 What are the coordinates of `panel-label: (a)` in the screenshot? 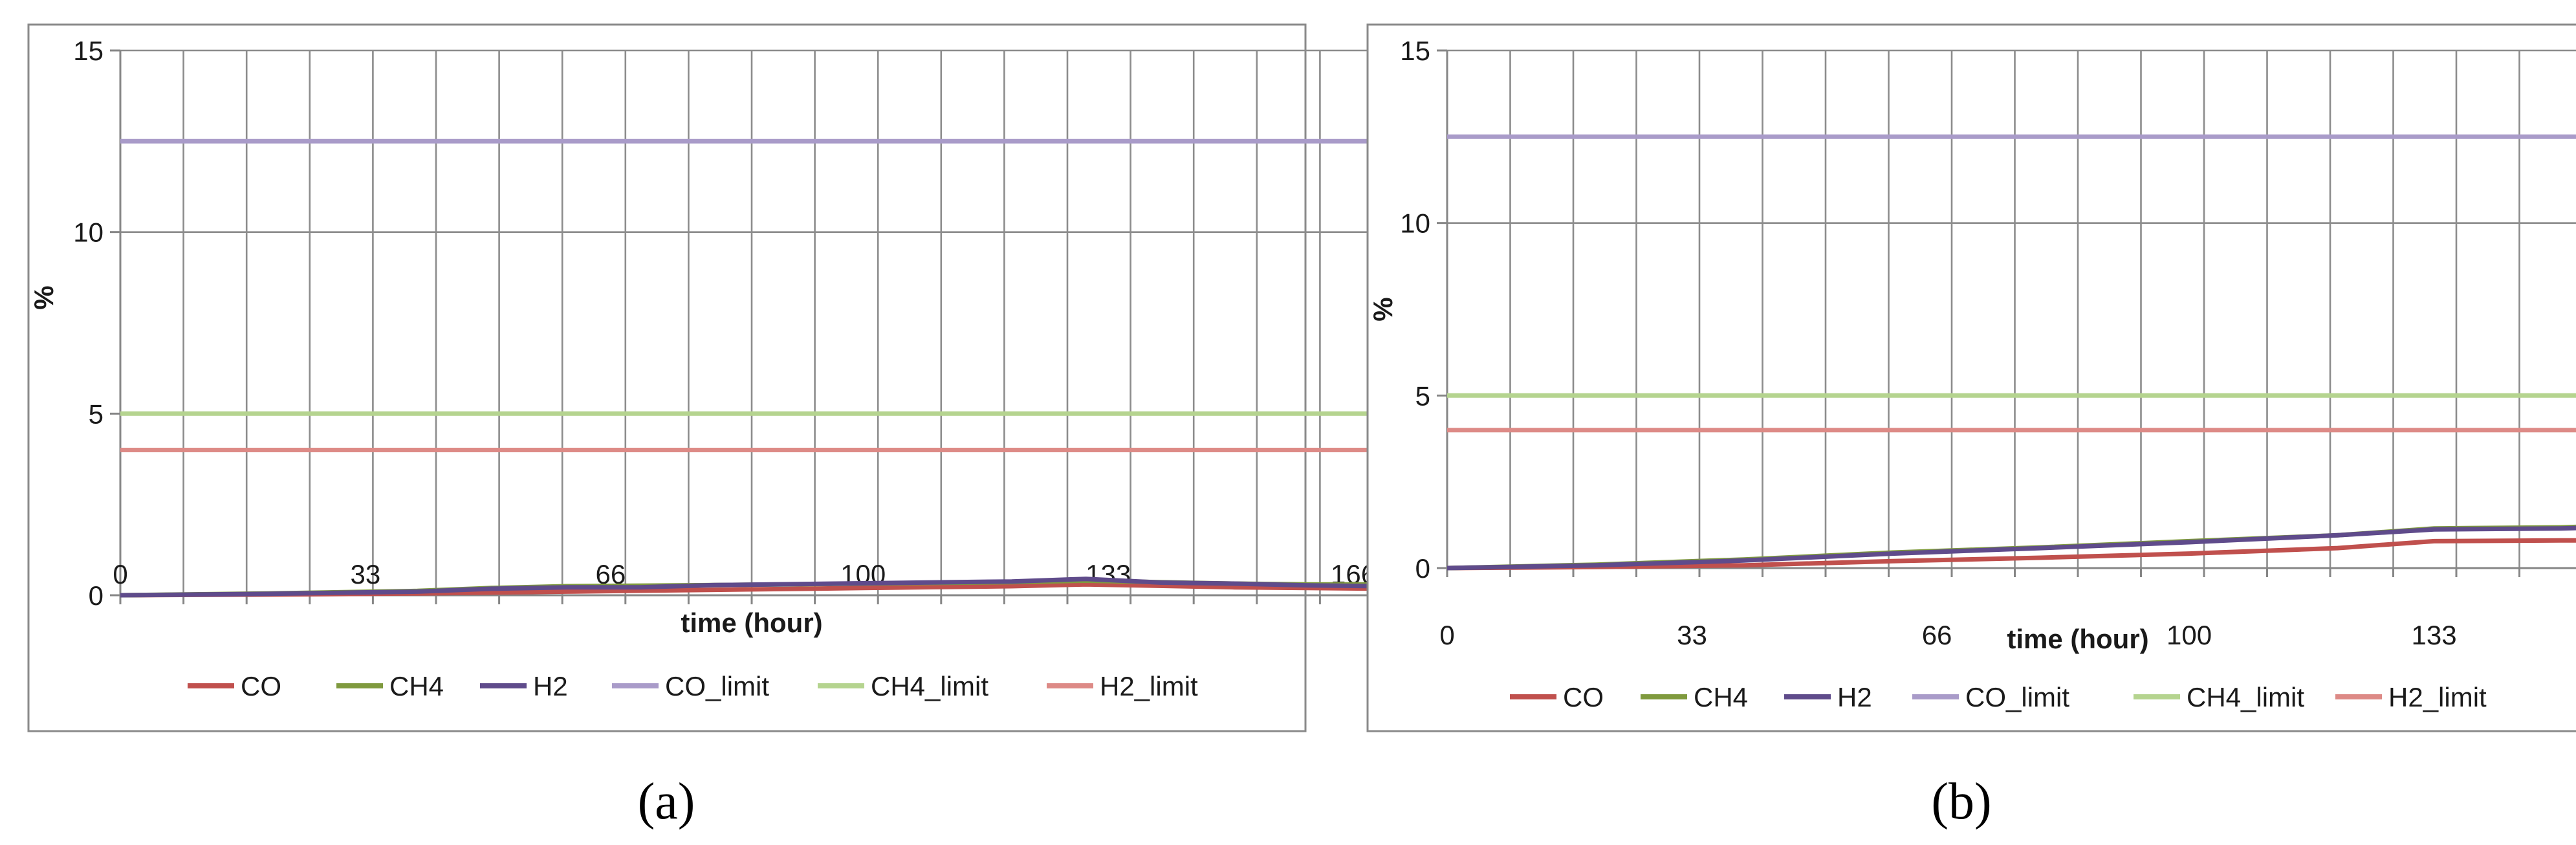 It's located at (667, 801).